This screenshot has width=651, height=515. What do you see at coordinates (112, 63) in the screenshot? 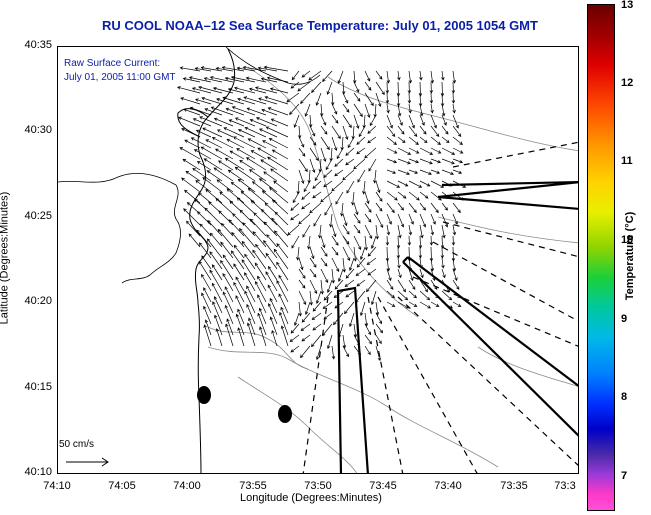
I see `legend-line-1: Raw Surface Current:` at bounding box center [112, 63].